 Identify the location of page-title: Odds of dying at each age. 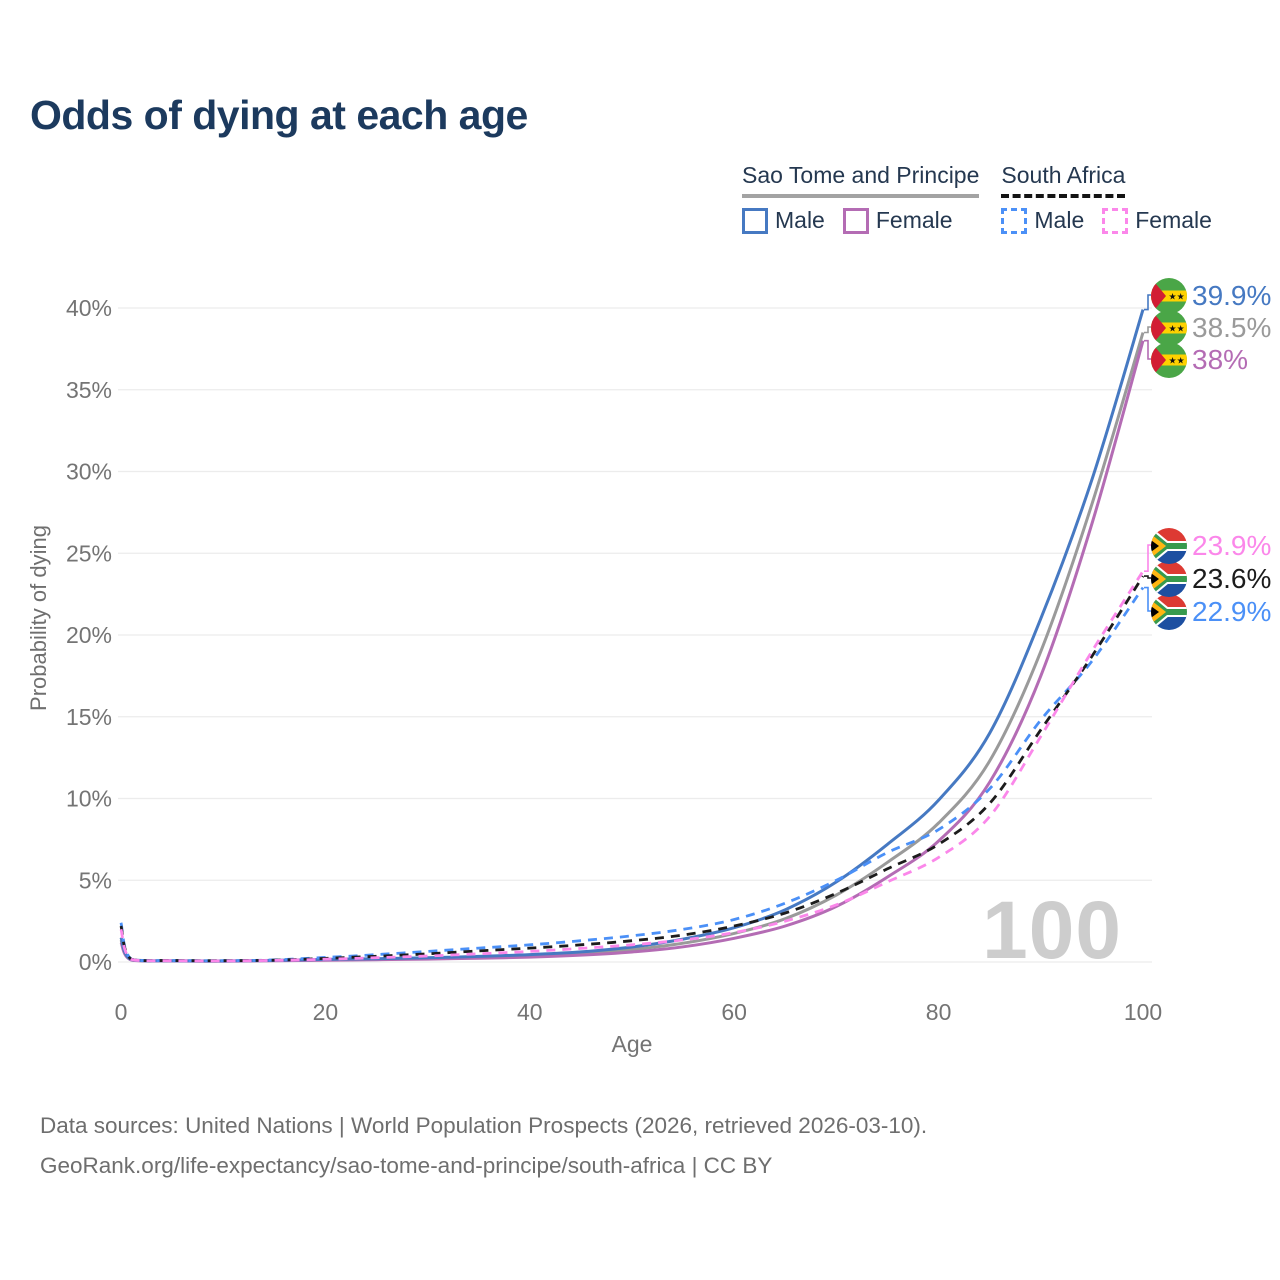
(279, 115).